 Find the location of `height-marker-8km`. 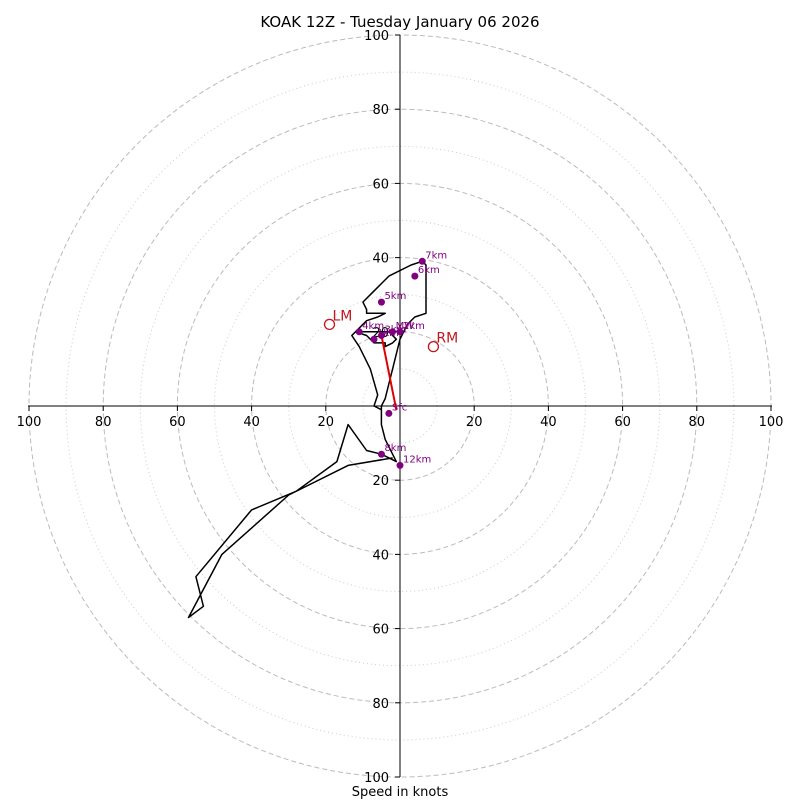

height-marker-8km is located at coordinates (381, 454).